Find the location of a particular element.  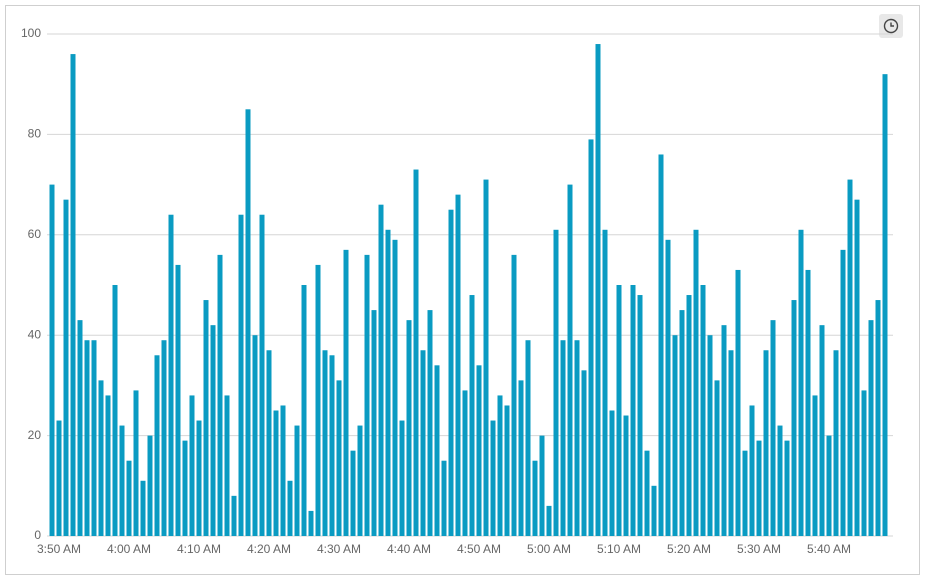

x-tick-label: 5:00 AM is located at coordinates (549, 549).